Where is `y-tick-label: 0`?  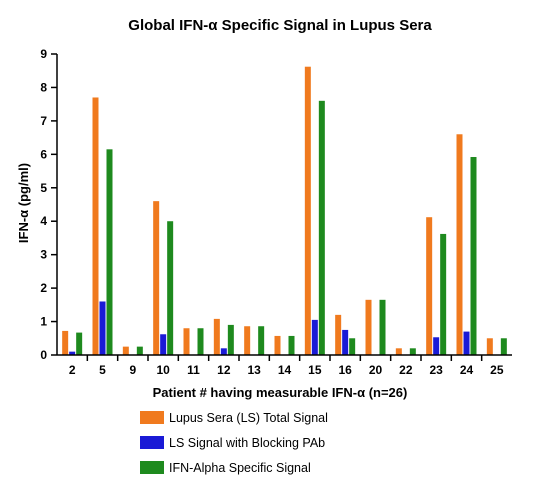 y-tick-label: 0 is located at coordinates (43, 355).